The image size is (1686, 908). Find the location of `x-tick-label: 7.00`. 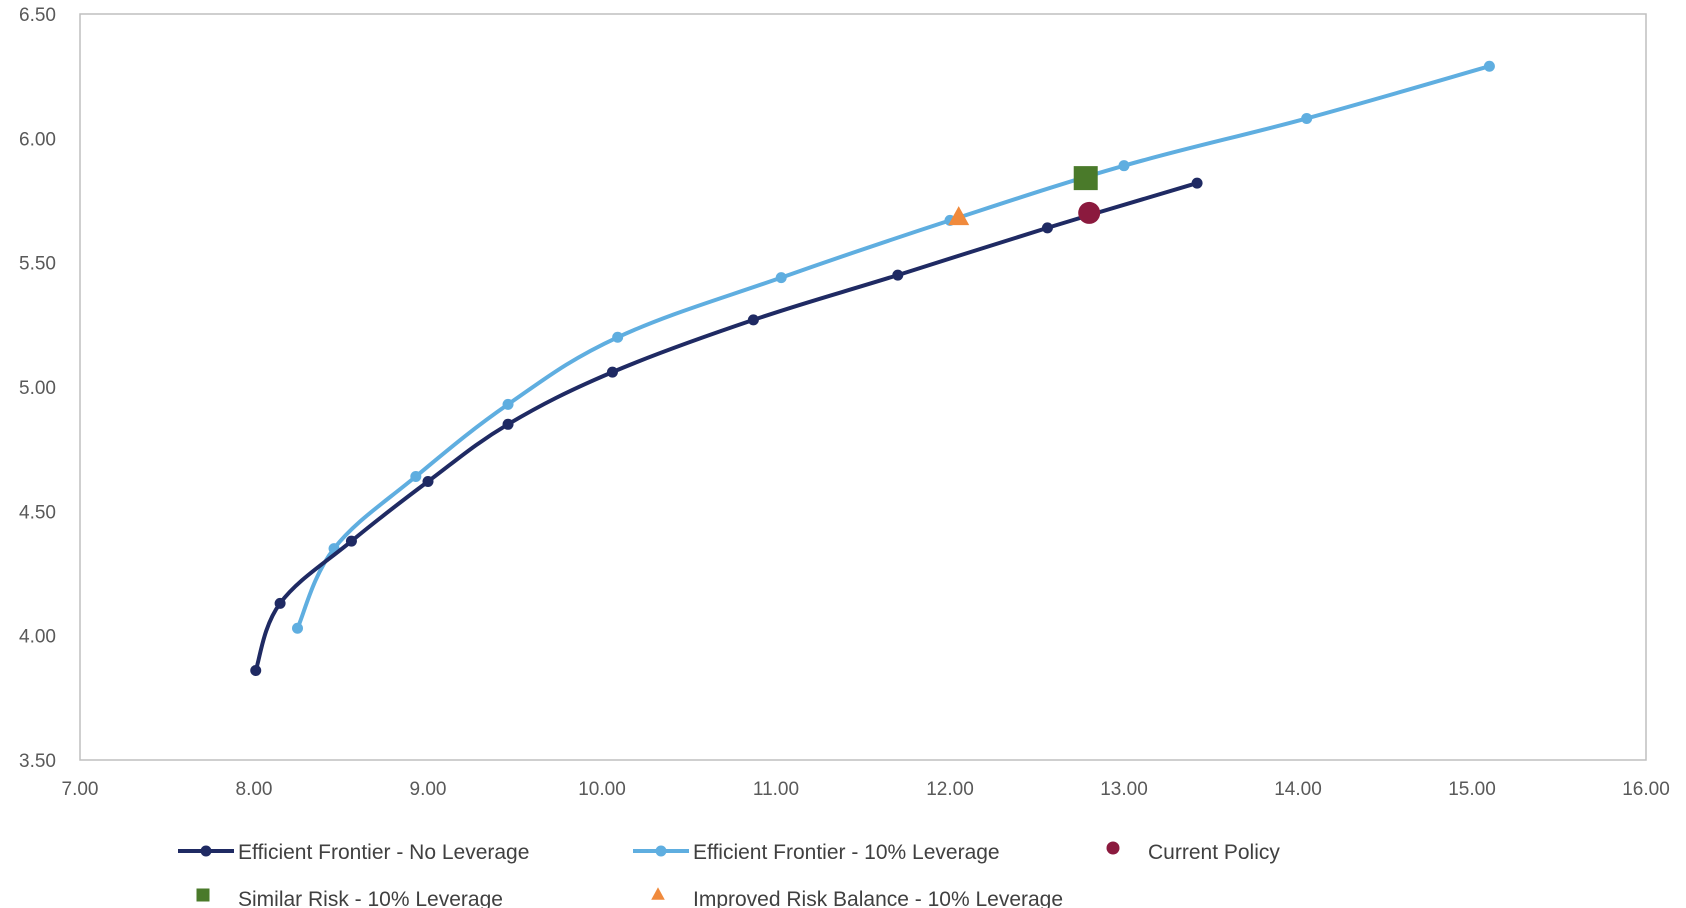

x-tick-label: 7.00 is located at coordinates (80, 789).